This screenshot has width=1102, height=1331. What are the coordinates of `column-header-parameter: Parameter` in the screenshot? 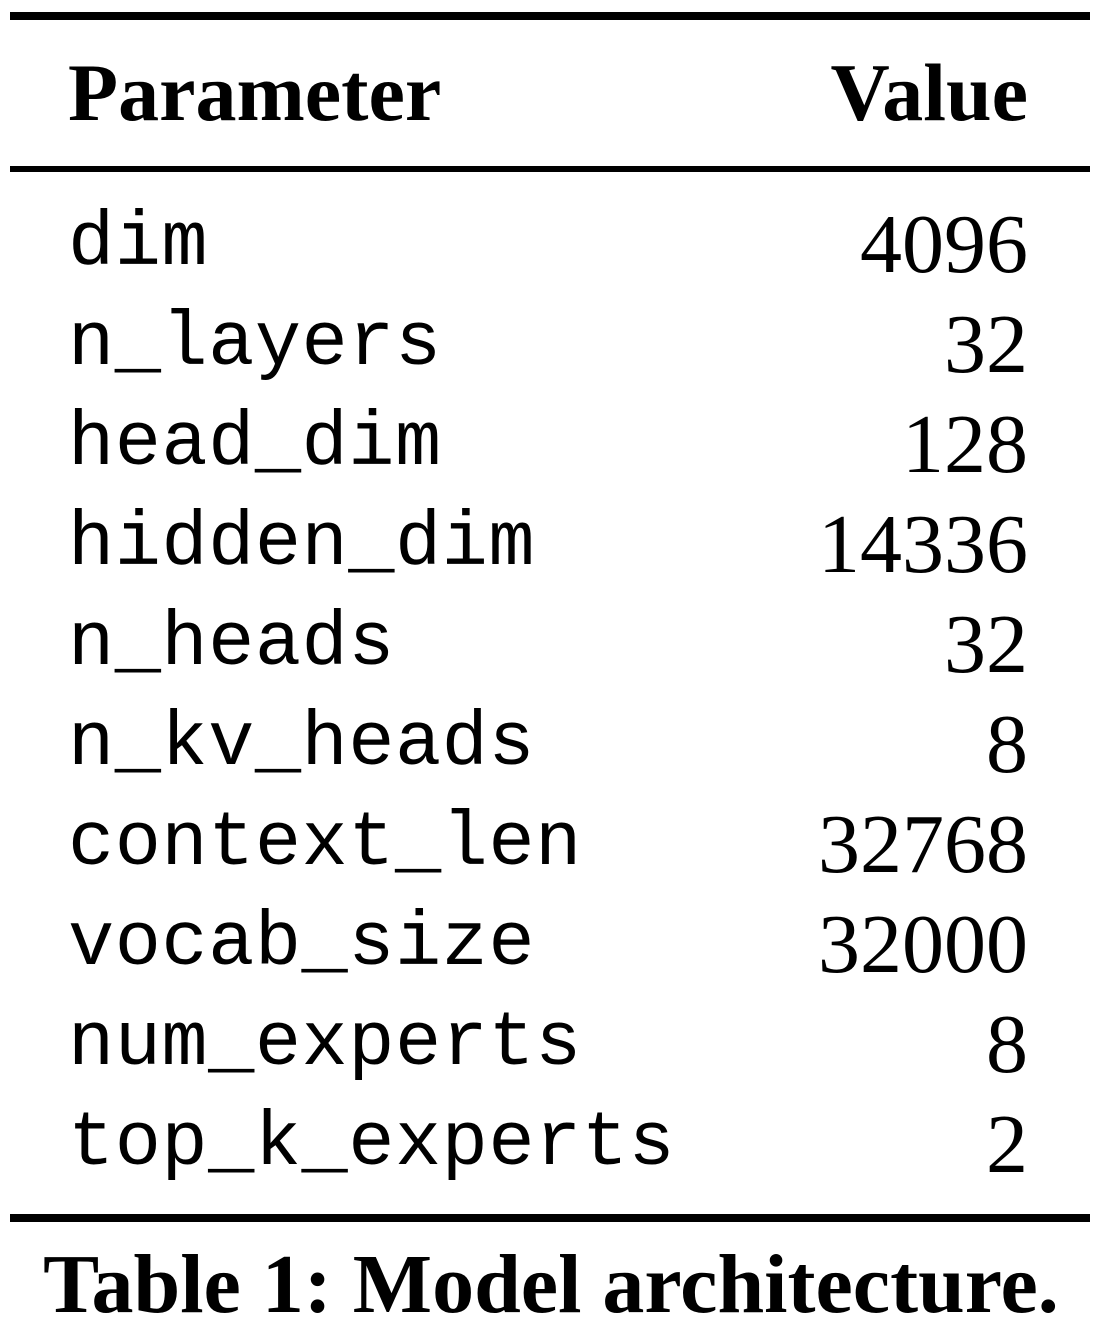 It's located at (255, 92).